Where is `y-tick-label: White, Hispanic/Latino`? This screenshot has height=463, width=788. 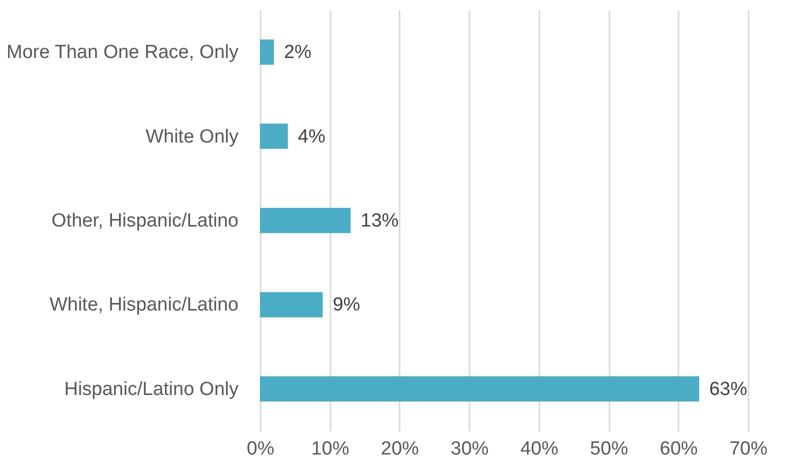 y-tick-label: White, Hispanic/Latino is located at coordinates (143, 305).